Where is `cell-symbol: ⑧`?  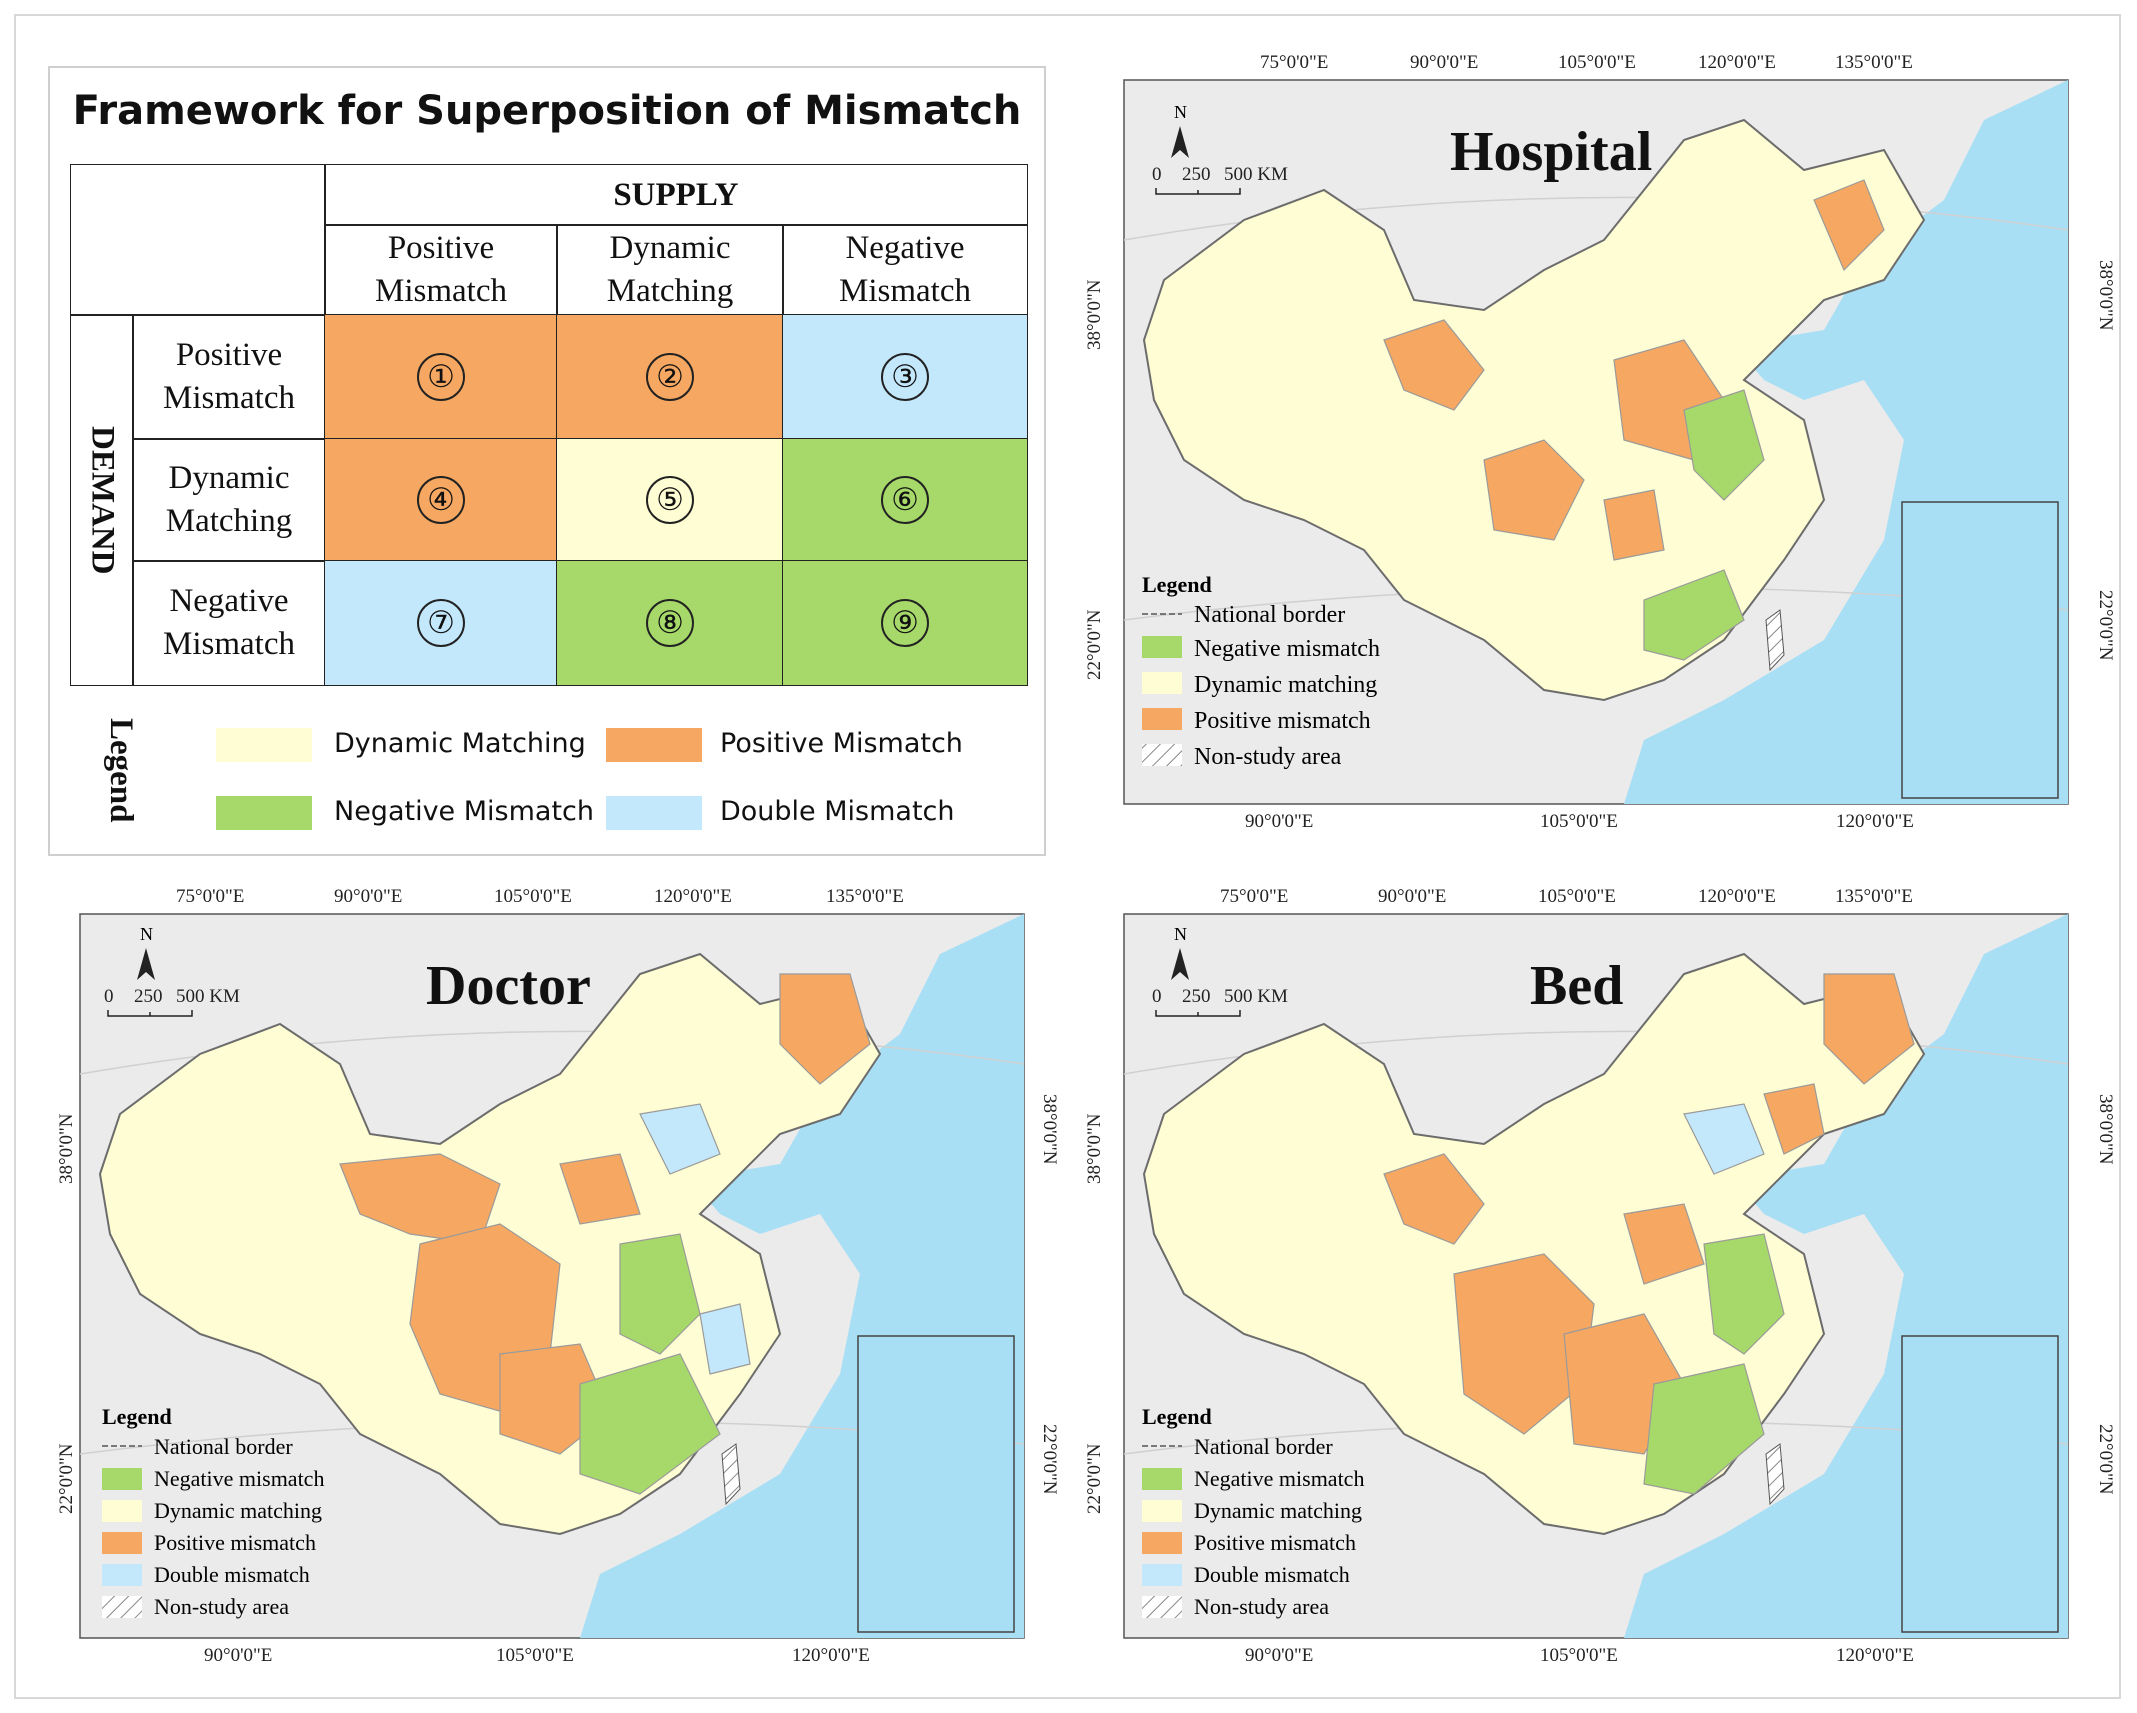 cell-symbol: ⑧ is located at coordinates (670, 623).